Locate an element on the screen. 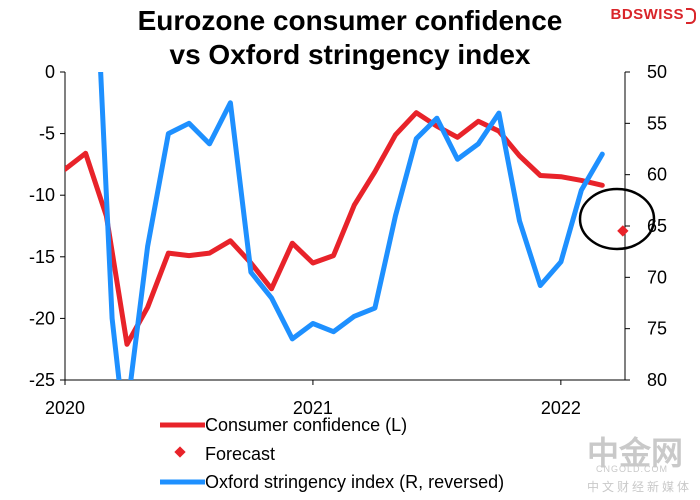  forecast-point is located at coordinates (623, 231).